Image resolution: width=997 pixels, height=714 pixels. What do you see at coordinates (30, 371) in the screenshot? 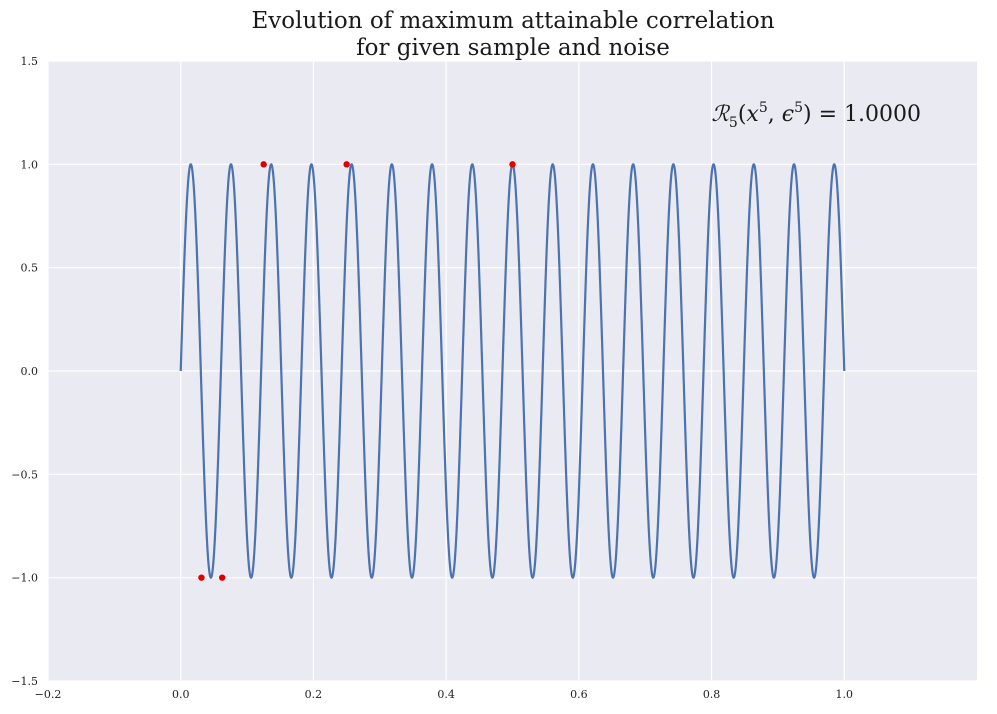
I see `y-tick-label: 0.0` at bounding box center [30, 371].